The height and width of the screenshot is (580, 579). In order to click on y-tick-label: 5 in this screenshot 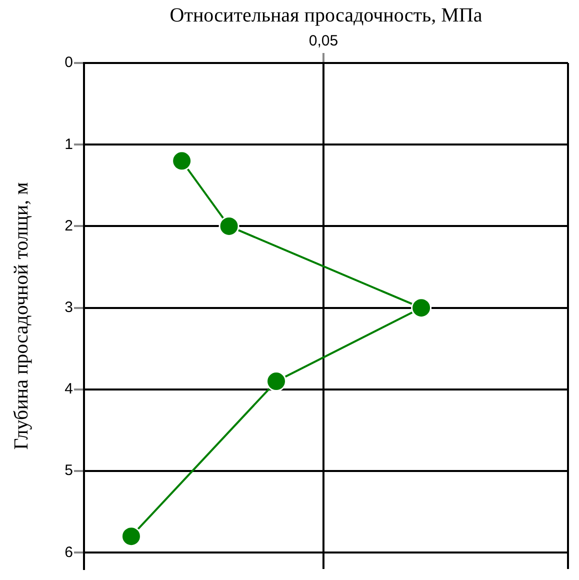, I will do `click(68, 471)`.